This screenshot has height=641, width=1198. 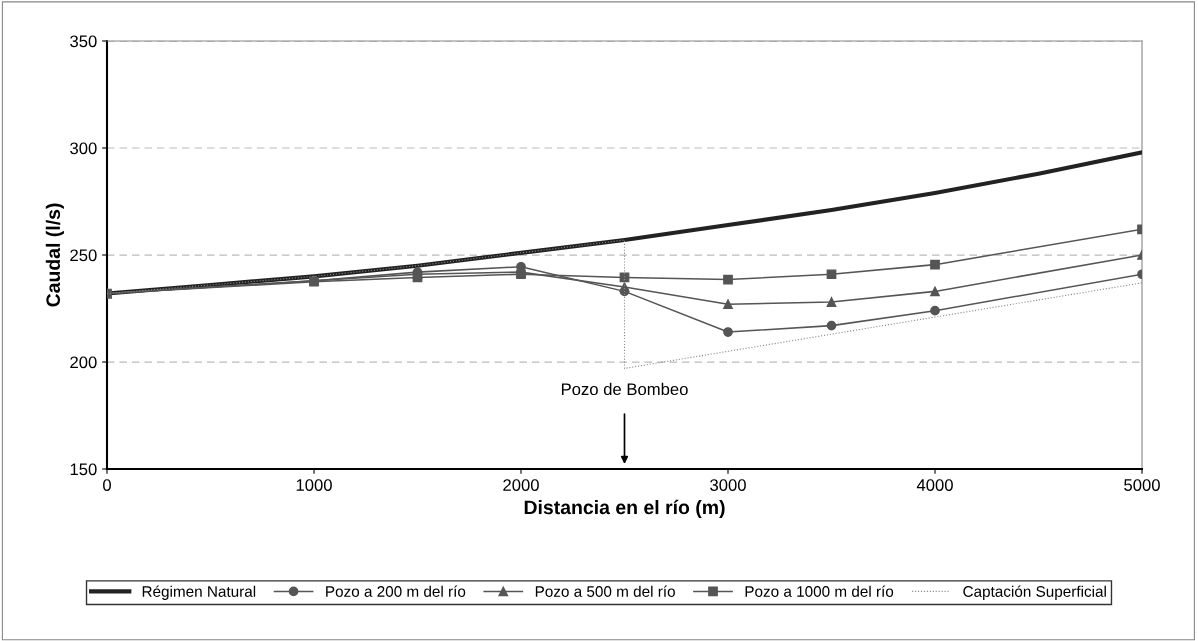 What do you see at coordinates (83, 362) in the screenshot?
I see `y-tick-label: 200` at bounding box center [83, 362].